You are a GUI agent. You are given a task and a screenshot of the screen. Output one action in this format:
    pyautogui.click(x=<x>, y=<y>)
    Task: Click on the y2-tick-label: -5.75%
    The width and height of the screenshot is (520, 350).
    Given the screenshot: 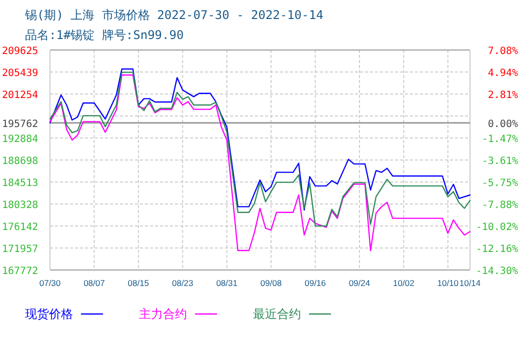 What is the action you would take?
    pyautogui.click(x=500, y=184)
    